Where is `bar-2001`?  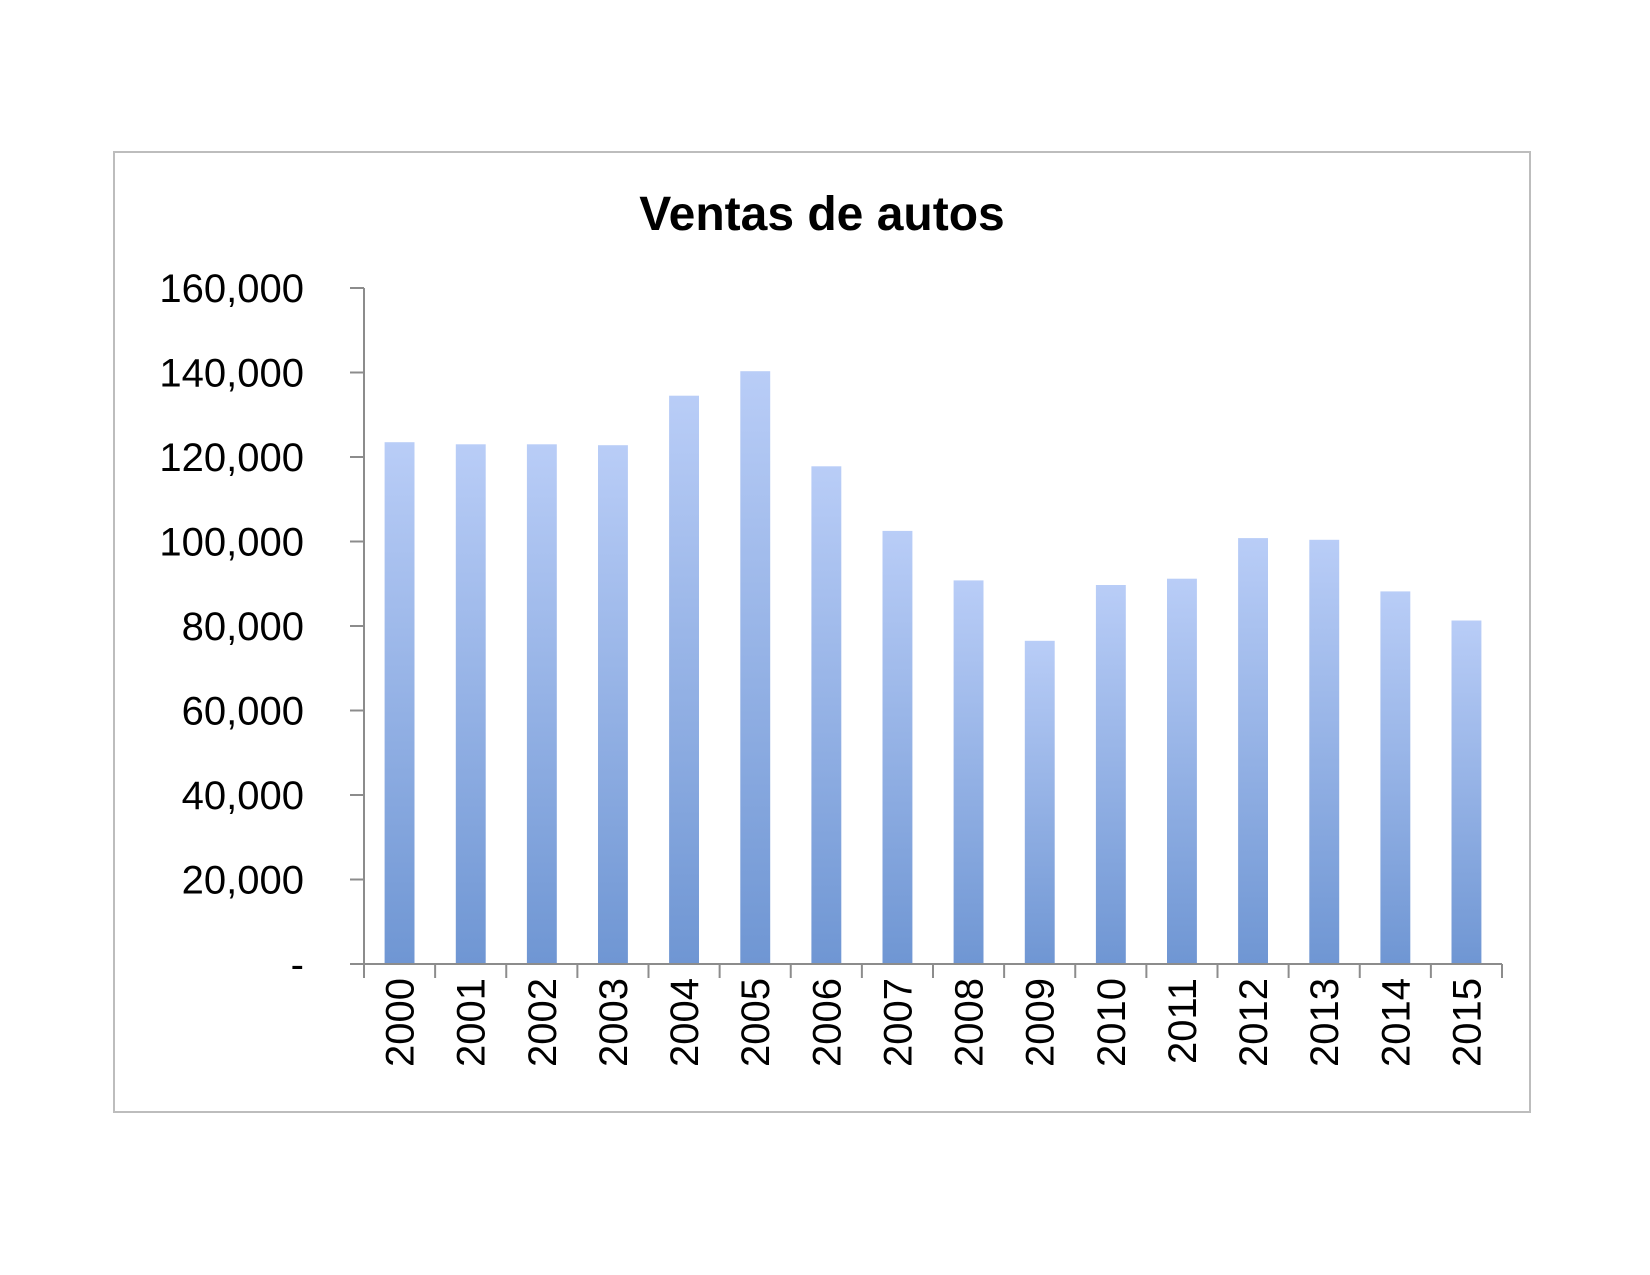 bar-2001 is located at coordinates (470, 704).